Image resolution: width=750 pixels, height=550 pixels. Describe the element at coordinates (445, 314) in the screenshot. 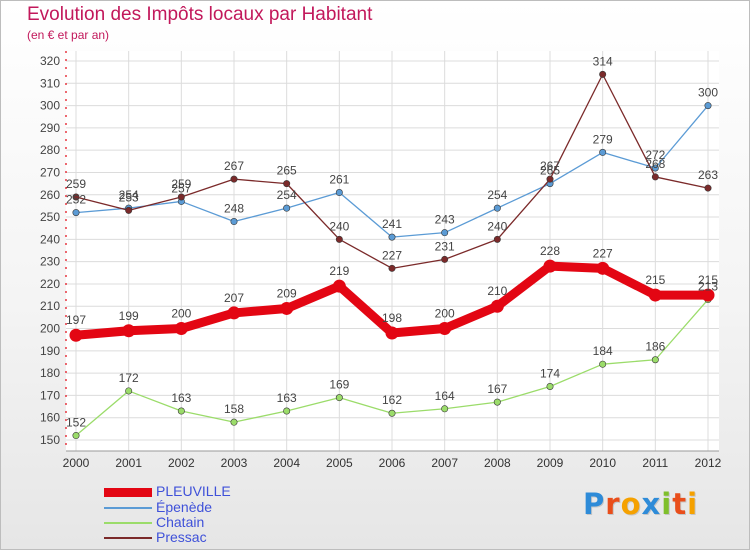

I see `data-label: 200` at that location.